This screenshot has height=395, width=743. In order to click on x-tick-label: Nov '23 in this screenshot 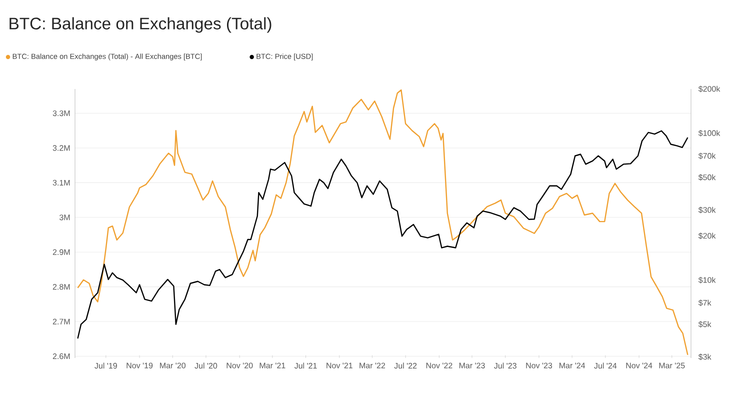, I will do `click(539, 365)`.